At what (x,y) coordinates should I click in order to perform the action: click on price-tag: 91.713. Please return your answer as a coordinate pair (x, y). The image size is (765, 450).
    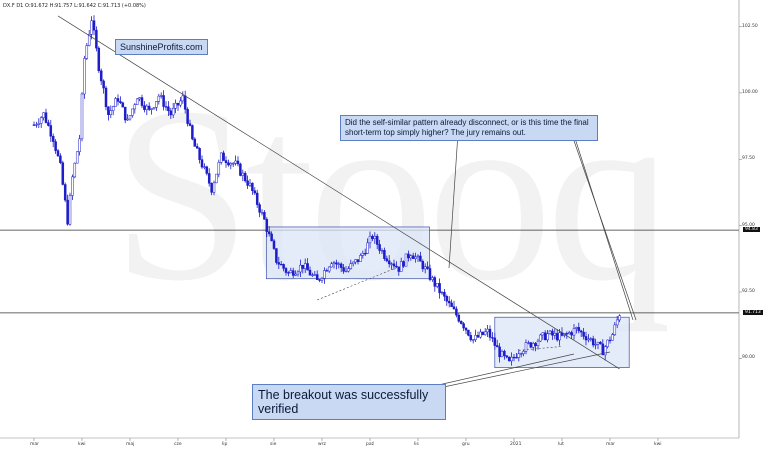
    Looking at the image, I should click on (753, 312).